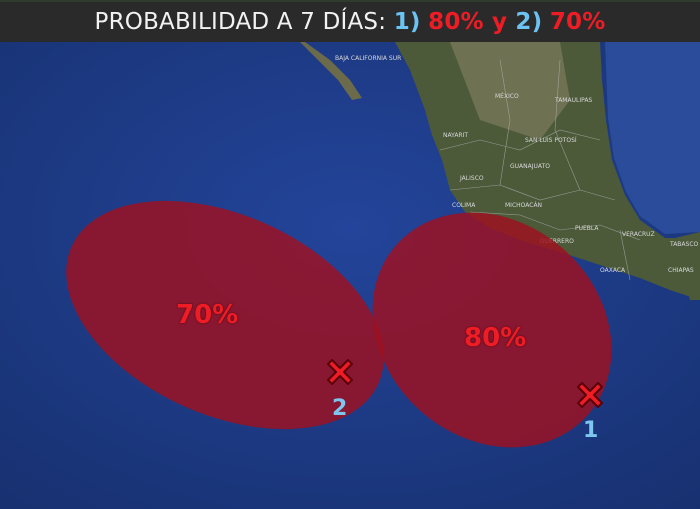 This screenshot has width=700, height=509. Describe the element at coordinates (638, 234) in the screenshot. I see `map-label: VERACRUZ` at that location.